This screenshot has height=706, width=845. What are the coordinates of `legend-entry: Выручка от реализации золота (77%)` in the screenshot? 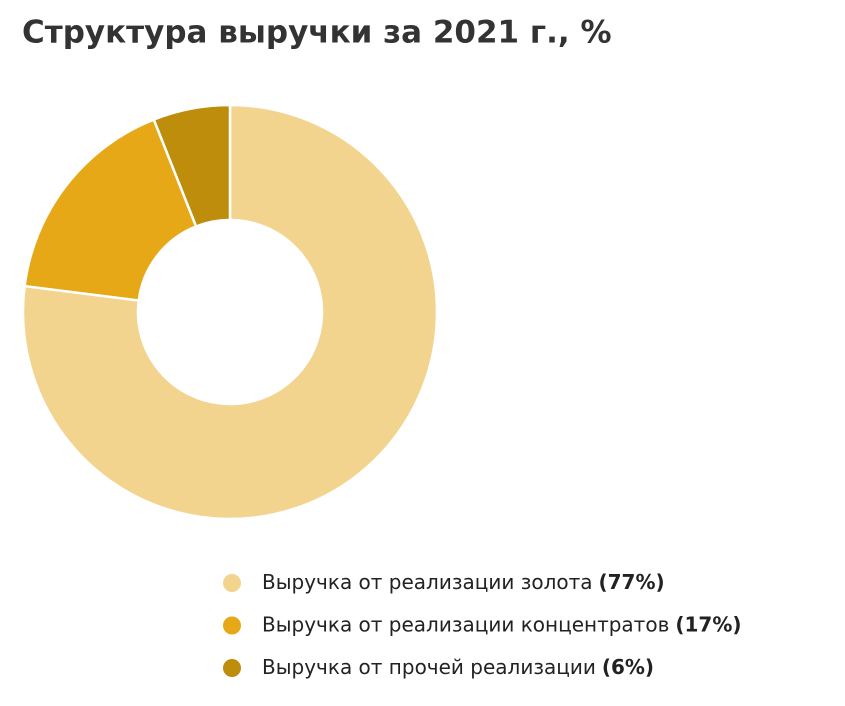 It's located at (463, 582).